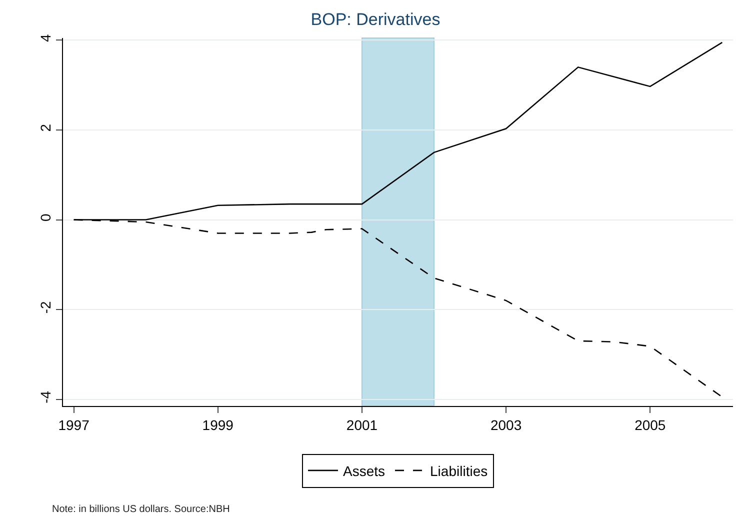 Image resolution: width=751 pixels, height=531 pixels. Describe the element at coordinates (364, 470) in the screenshot. I see `legend-label: Assets` at that location.